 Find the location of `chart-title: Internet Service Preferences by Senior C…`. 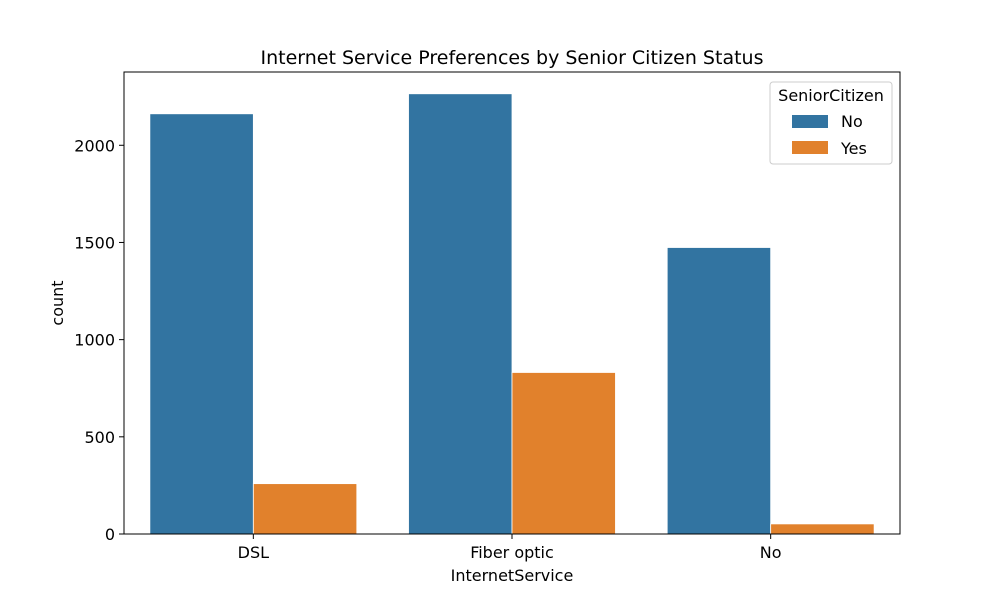

chart-title: Internet Service Preferences by Senior C… is located at coordinates (512, 58).